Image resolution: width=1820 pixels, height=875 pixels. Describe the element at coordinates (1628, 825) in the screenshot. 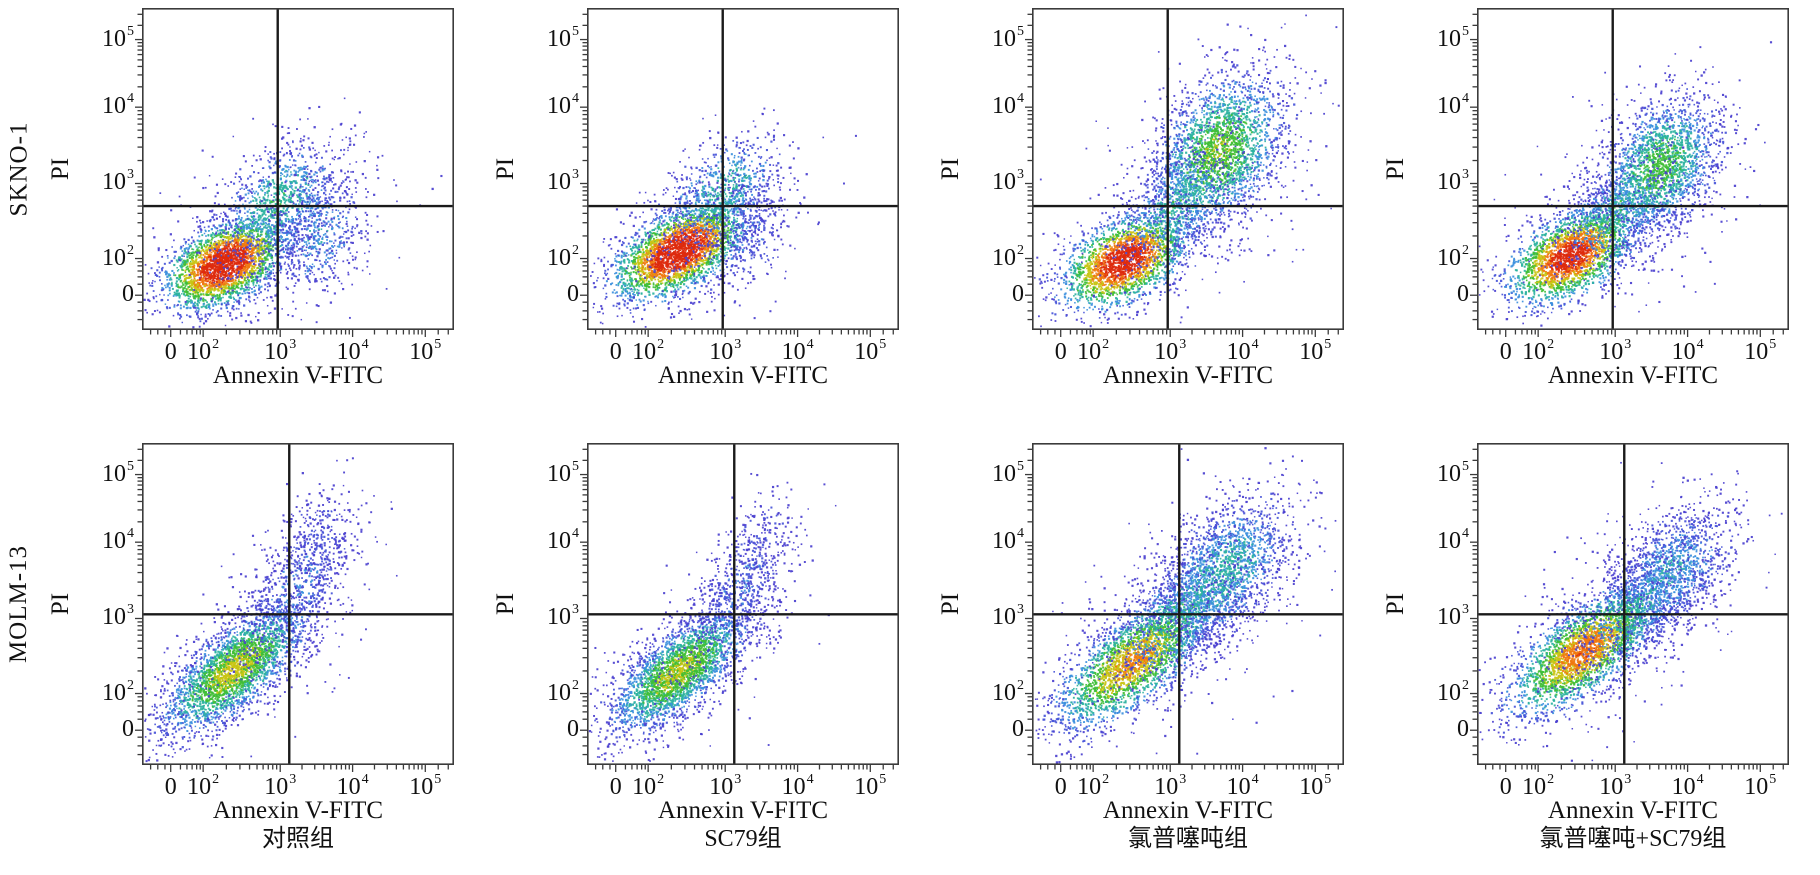

I see `panel-captions: Annexin V-FITC 氯普噻吨+SC79组` at that location.